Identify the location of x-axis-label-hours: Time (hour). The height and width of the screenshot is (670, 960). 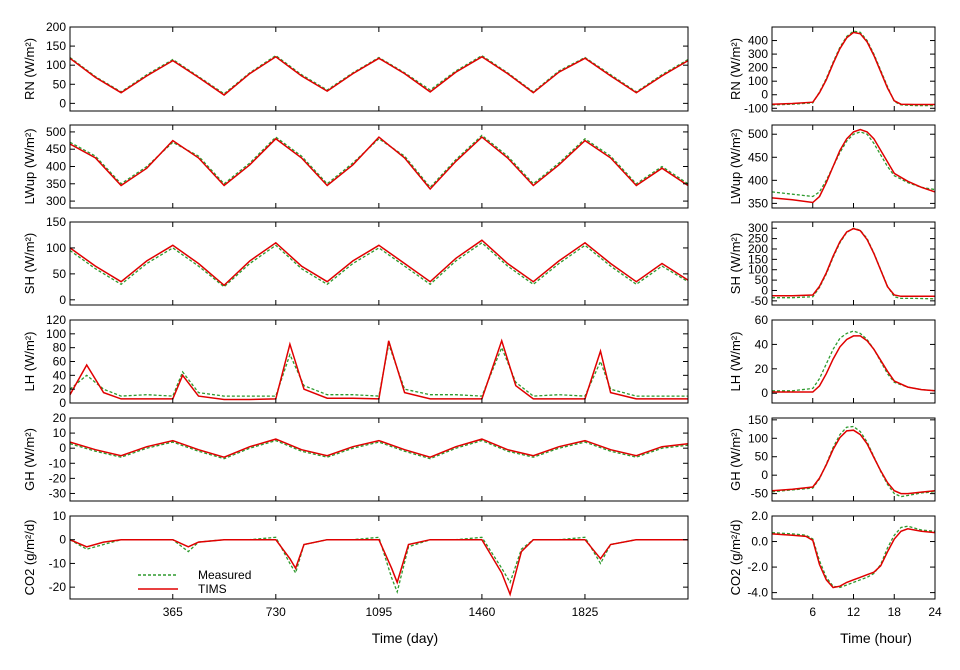
(876, 638).